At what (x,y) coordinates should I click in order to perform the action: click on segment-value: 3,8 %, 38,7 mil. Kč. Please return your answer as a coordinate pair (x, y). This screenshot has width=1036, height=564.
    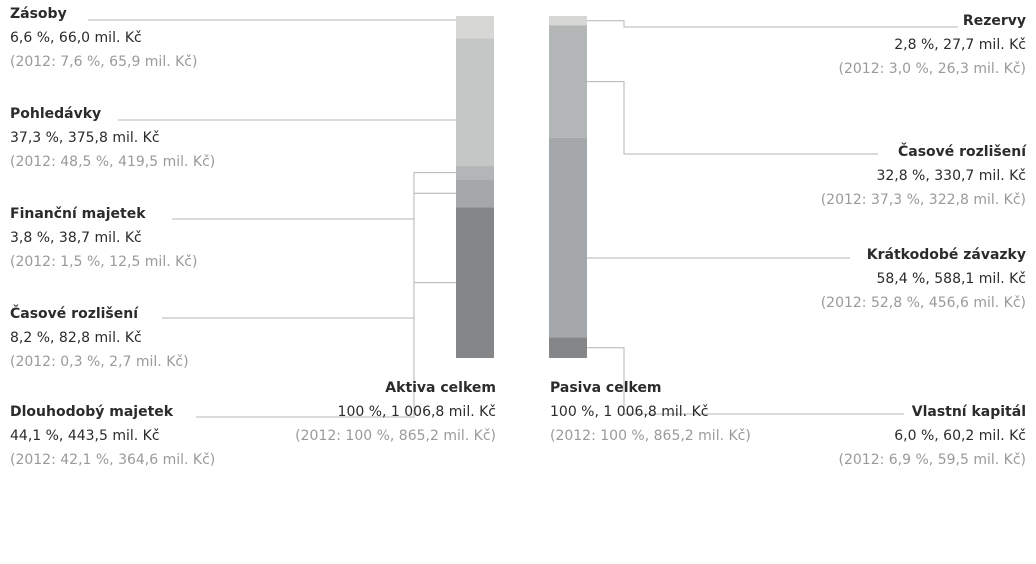
    Looking at the image, I should click on (76, 238).